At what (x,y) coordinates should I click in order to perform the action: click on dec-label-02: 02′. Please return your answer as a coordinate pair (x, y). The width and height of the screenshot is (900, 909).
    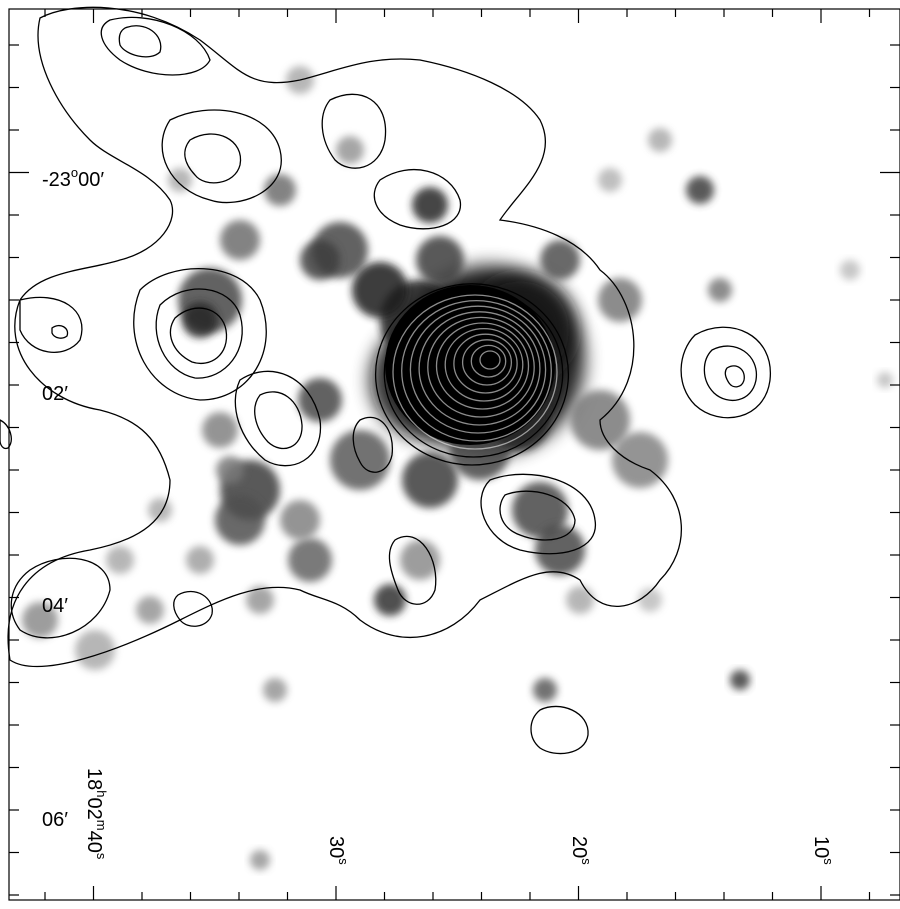
    Looking at the image, I should click on (55, 394).